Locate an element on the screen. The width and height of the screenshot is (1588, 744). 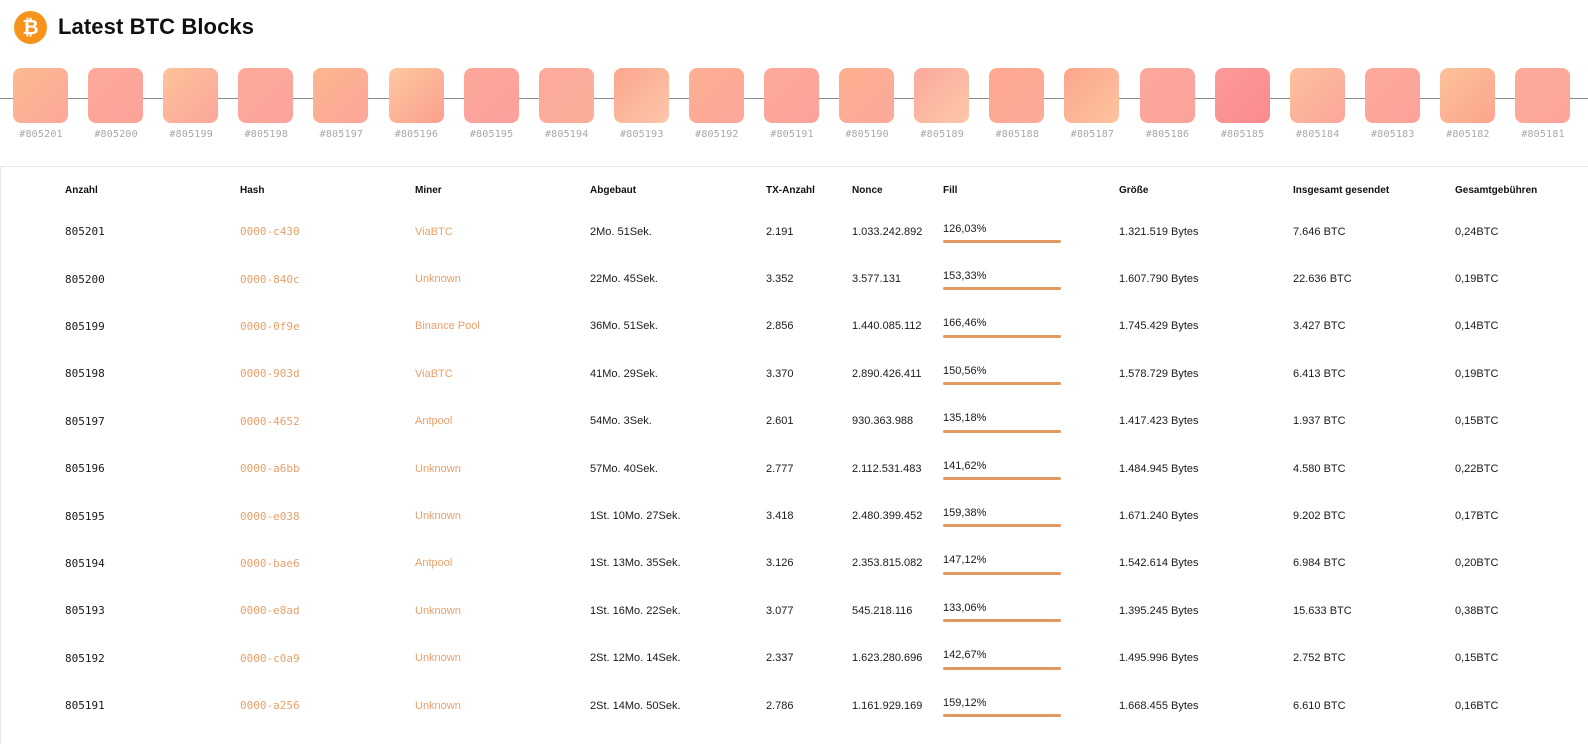
col-header-size: Größe is located at coordinates (1134, 190).